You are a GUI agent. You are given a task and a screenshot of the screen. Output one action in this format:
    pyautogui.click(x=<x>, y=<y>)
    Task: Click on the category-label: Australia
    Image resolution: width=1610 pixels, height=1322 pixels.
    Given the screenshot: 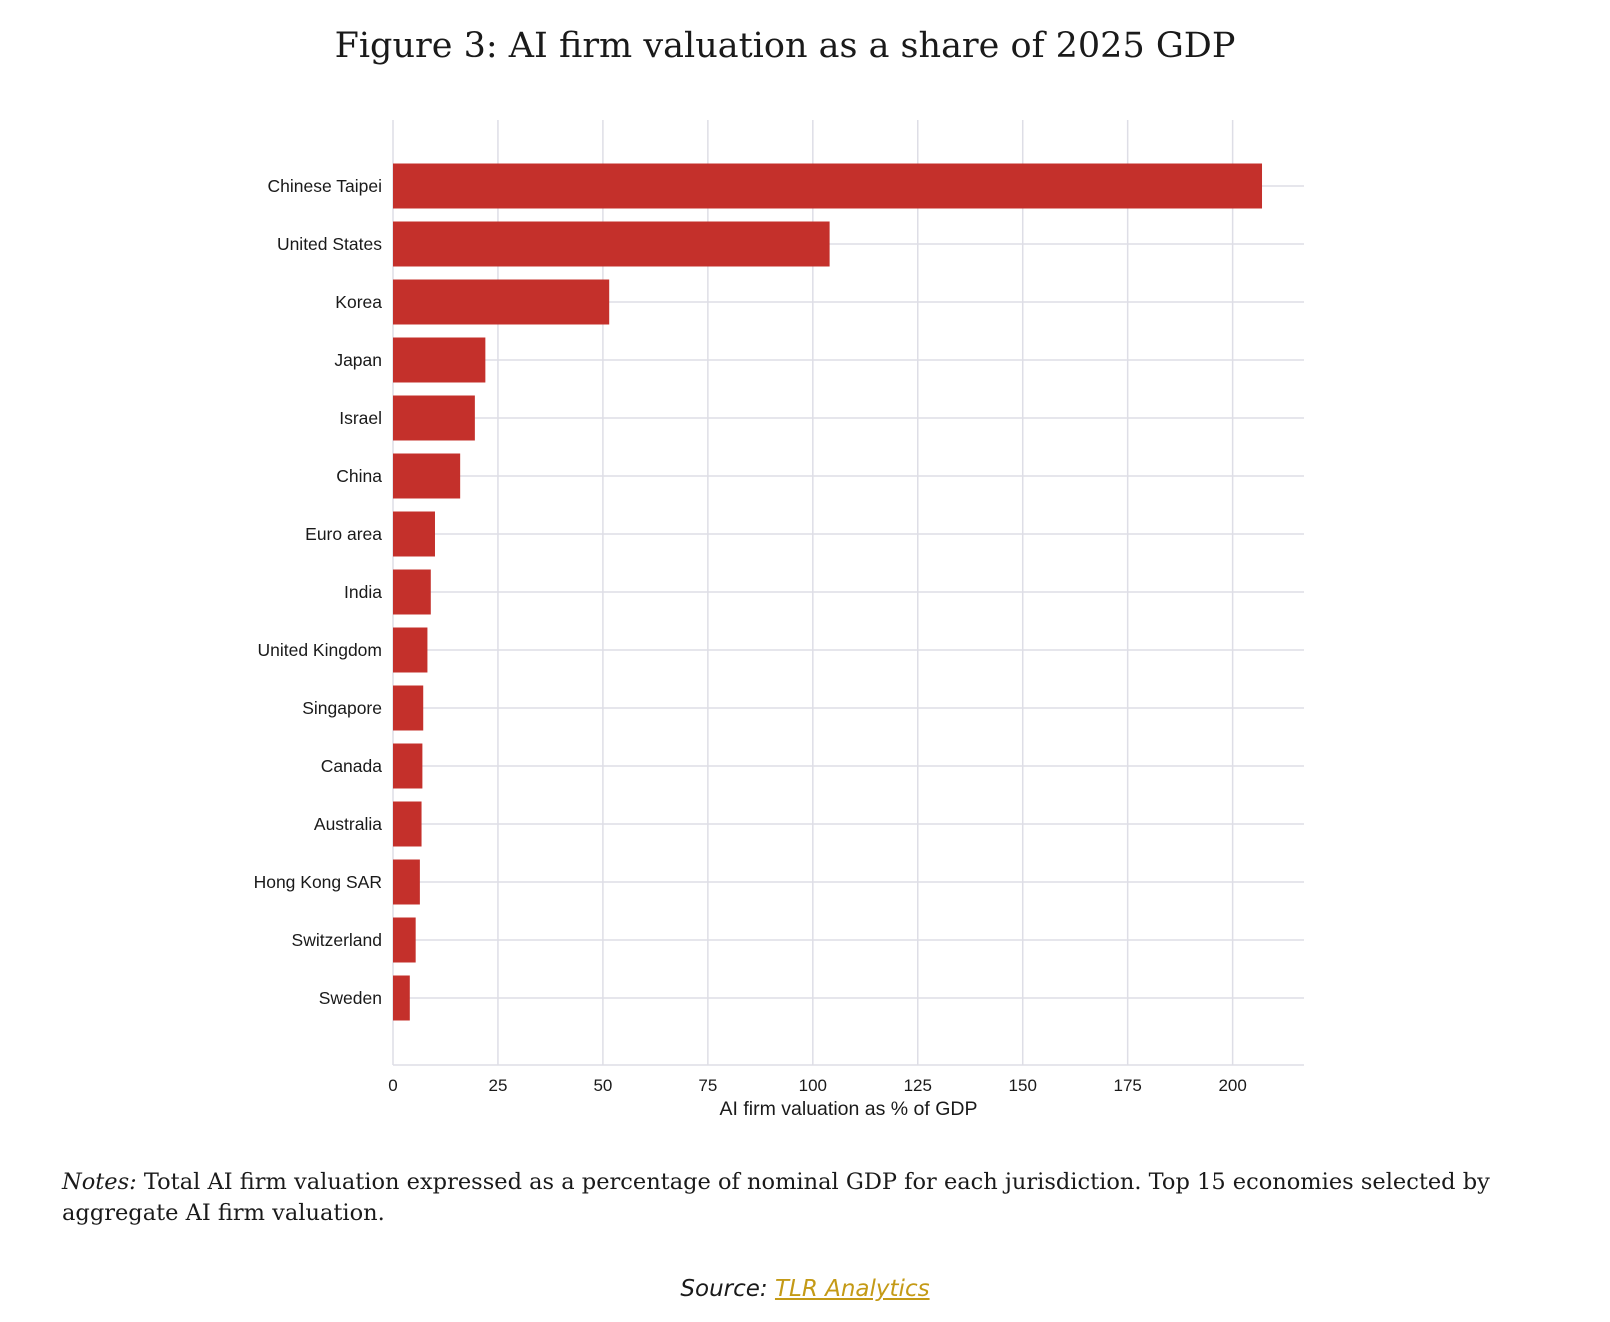 What is the action you would take?
    pyautogui.click(x=348, y=824)
    